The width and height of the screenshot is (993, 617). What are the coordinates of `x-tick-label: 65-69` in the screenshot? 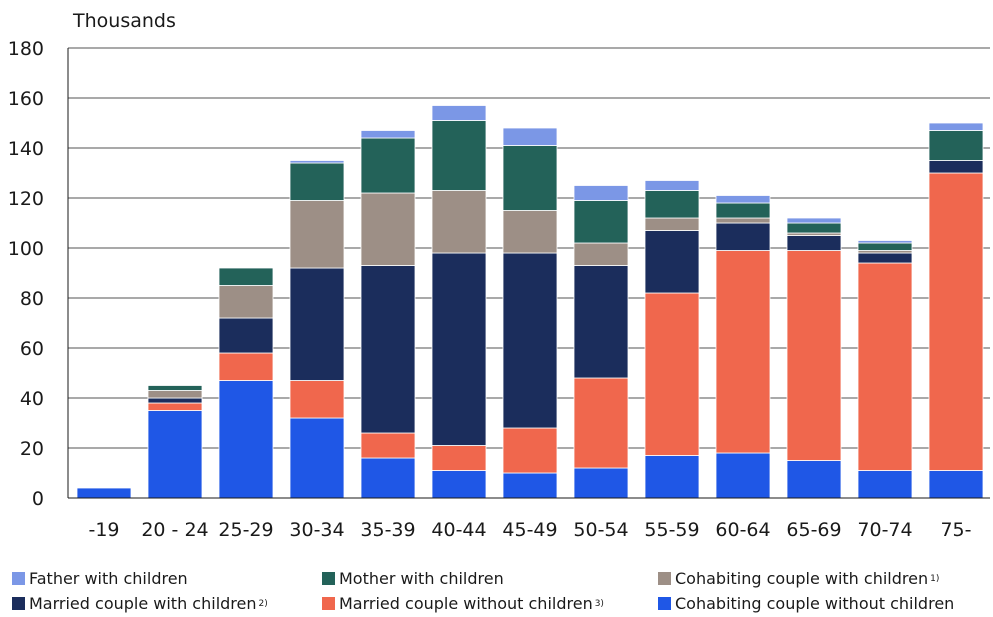 It's located at (813, 530).